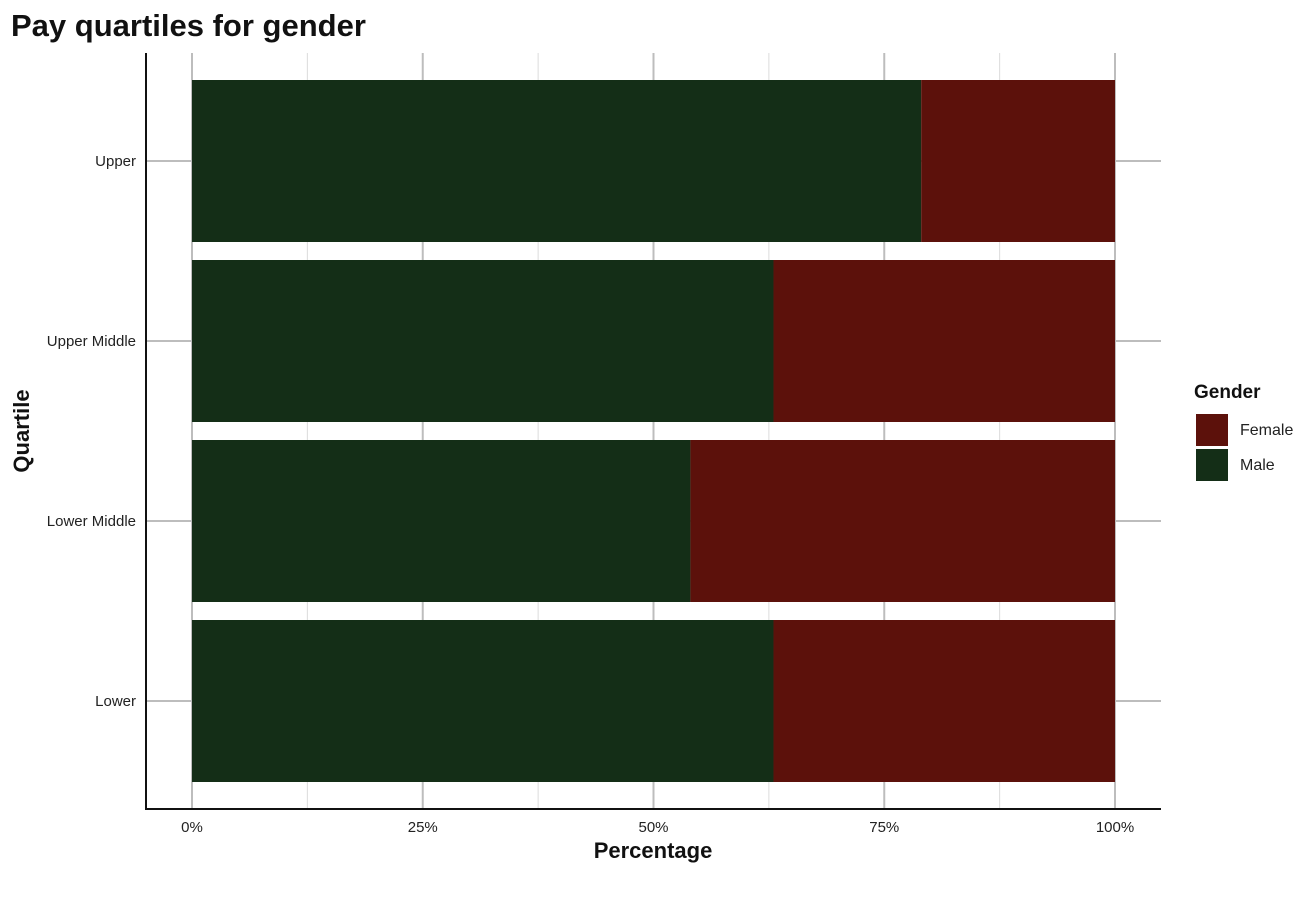 This screenshot has width=1312, height=910. What do you see at coordinates (944, 341) in the screenshot?
I see `bar-female-upper-middle` at bounding box center [944, 341].